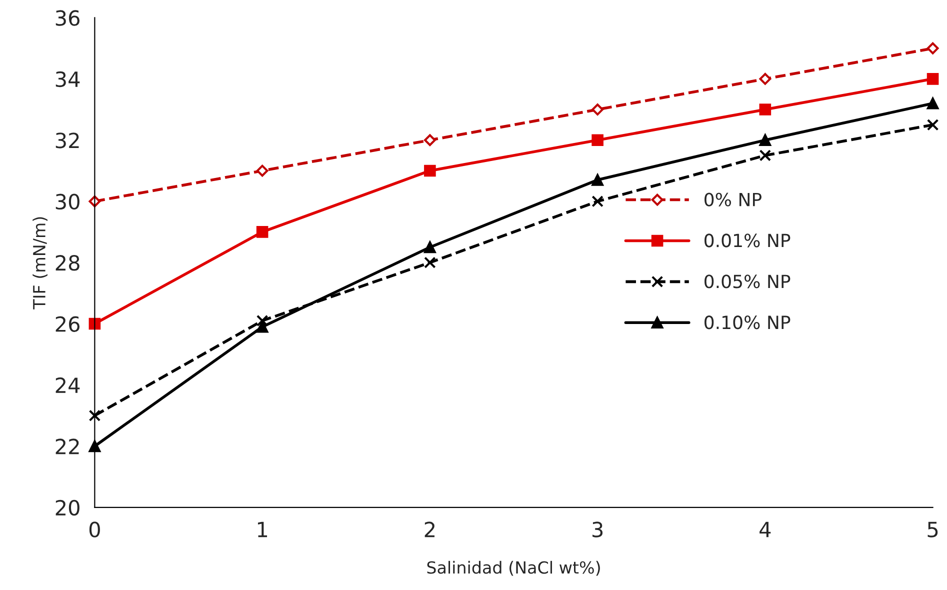 This screenshot has width=947, height=590. Describe the element at coordinates (747, 281) in the screenshot. I see `legend-label: 0.05% NP` at that location.